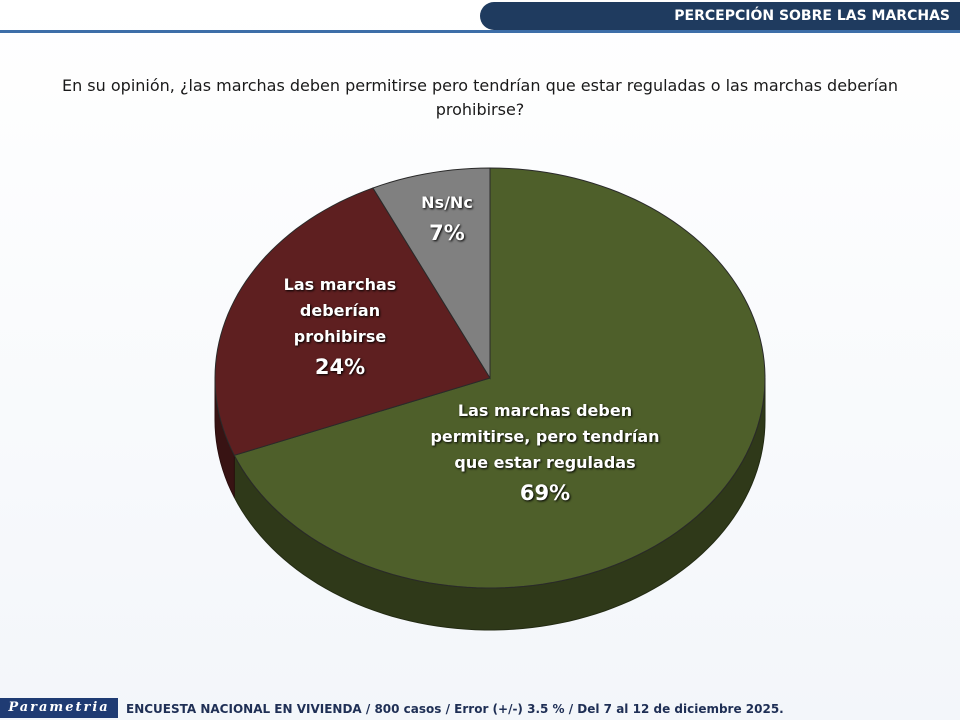  I want to click on slice-name: Ns/Nc, so click(447, 202).